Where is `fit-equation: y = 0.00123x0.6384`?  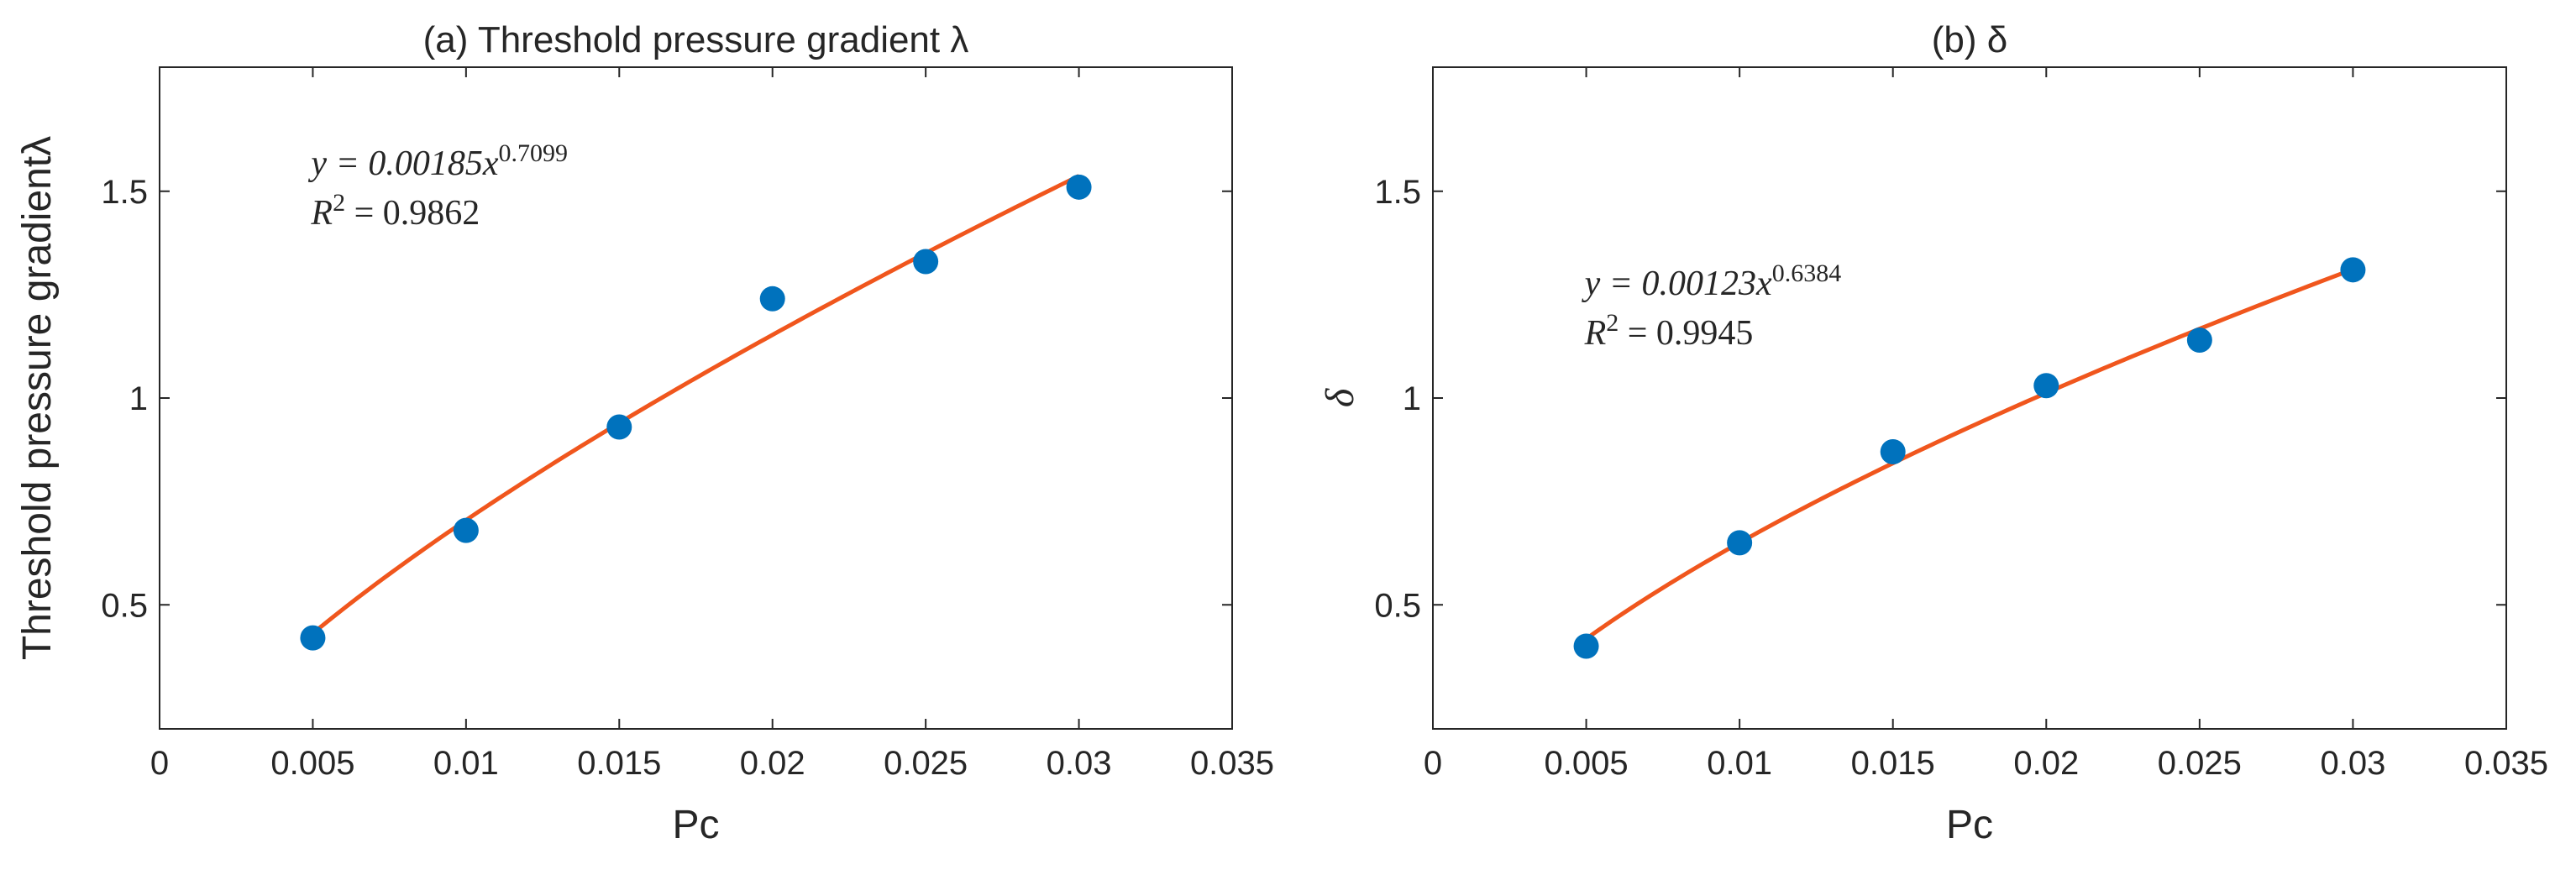
fit-equation: y = 0.00123x0.6384 is located at coordinates (1712, 281).